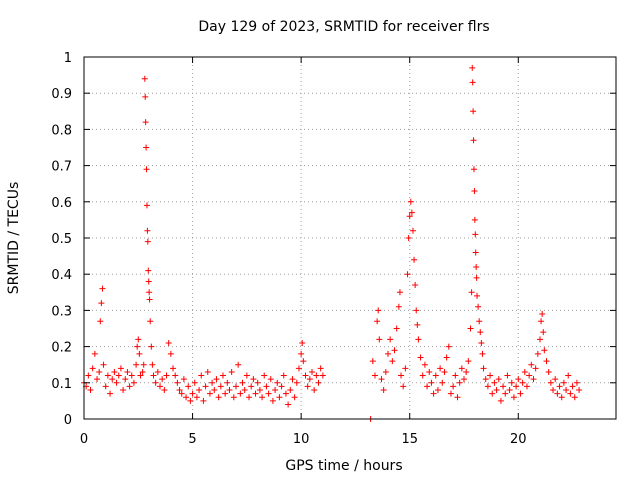 The image size is (640, 480). What do you see at coordinates (14, 238) in the screenshot?
I see `y-axis-label: SRMTID / TECUs` at bounding box center [14, 238].